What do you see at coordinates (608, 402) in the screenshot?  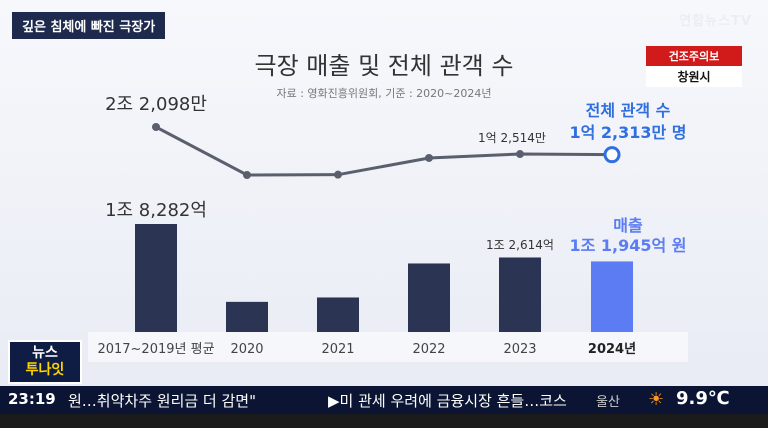 I see `weather-city: 울산` at bounding box center [608, 402].